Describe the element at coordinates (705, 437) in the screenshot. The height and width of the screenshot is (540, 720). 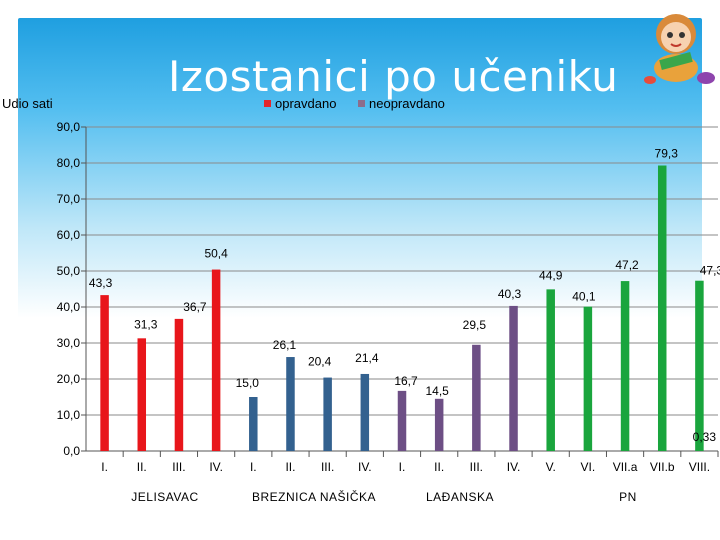
I see `extra-data-label: 0,33` at that location.